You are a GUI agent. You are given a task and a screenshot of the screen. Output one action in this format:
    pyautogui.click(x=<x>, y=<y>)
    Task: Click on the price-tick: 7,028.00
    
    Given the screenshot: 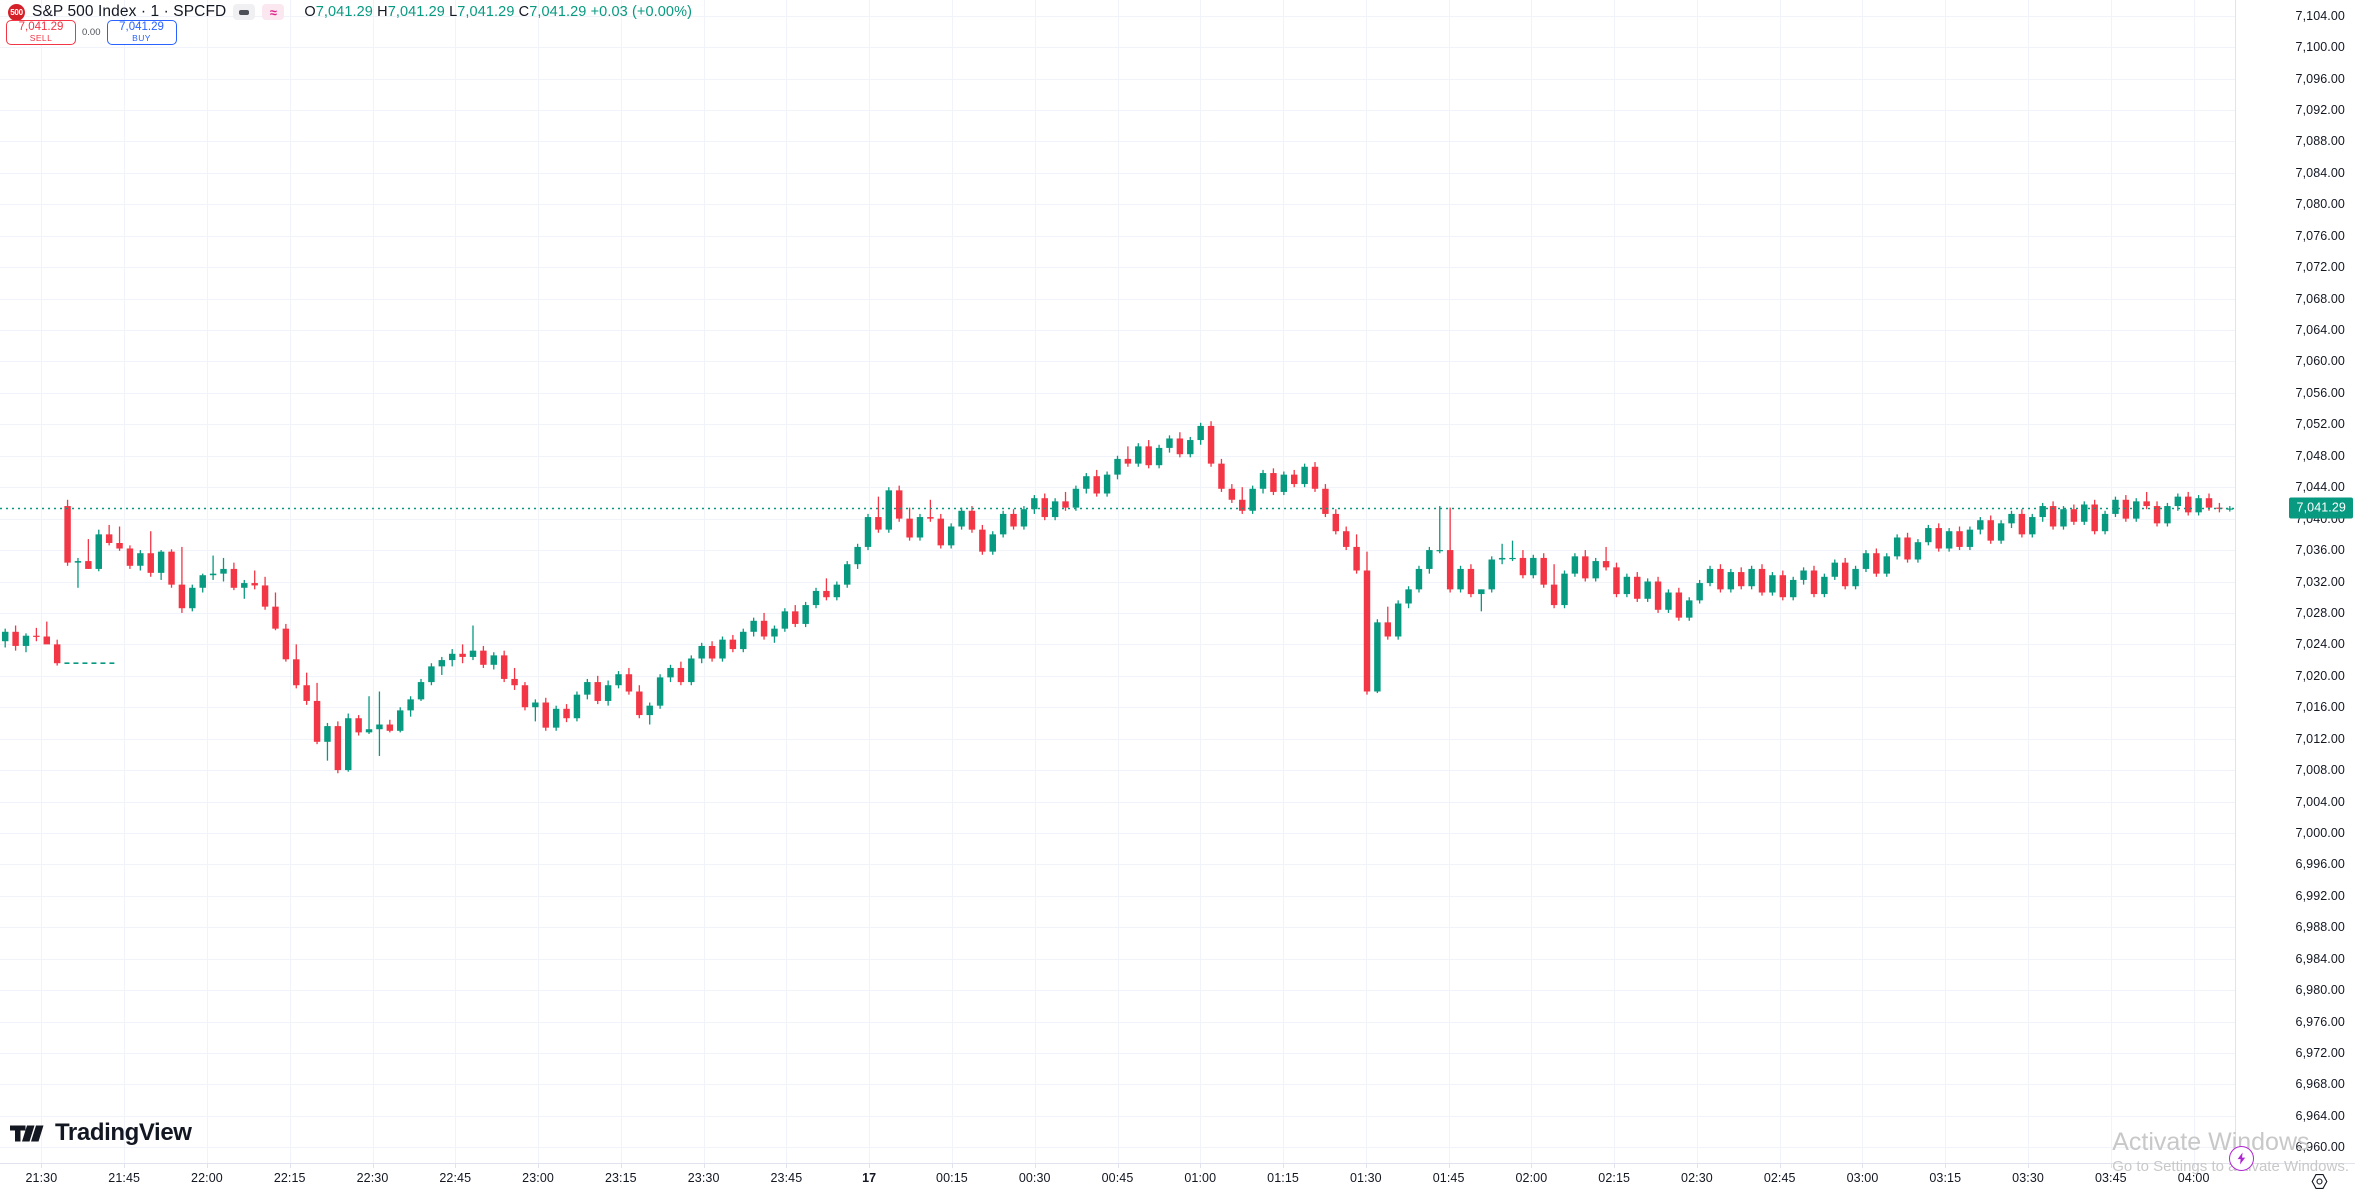 What is the action you would take?
    pyautogui.click(x=2320, y=612)
    